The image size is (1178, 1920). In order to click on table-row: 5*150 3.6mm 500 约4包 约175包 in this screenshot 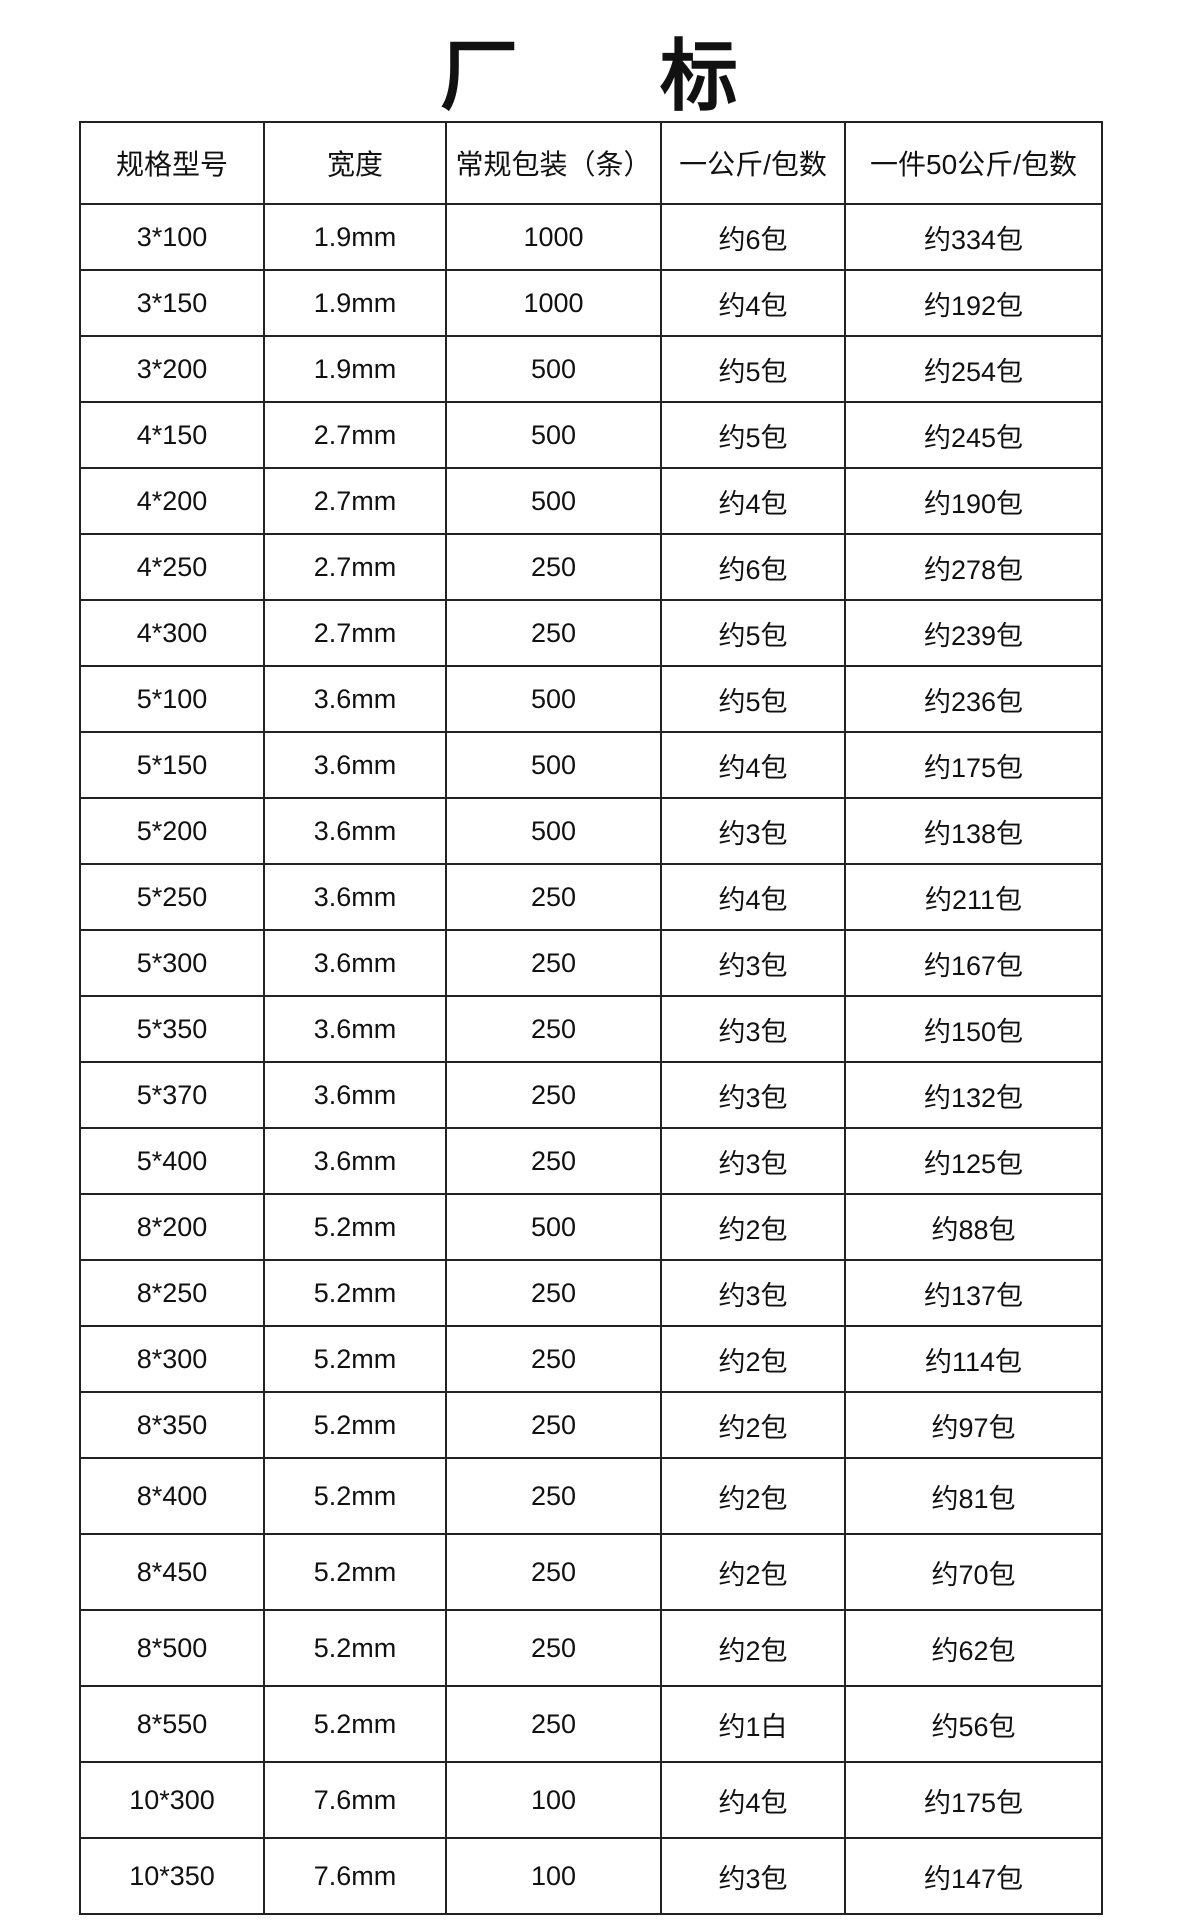, I will do `click(591, 765)`.